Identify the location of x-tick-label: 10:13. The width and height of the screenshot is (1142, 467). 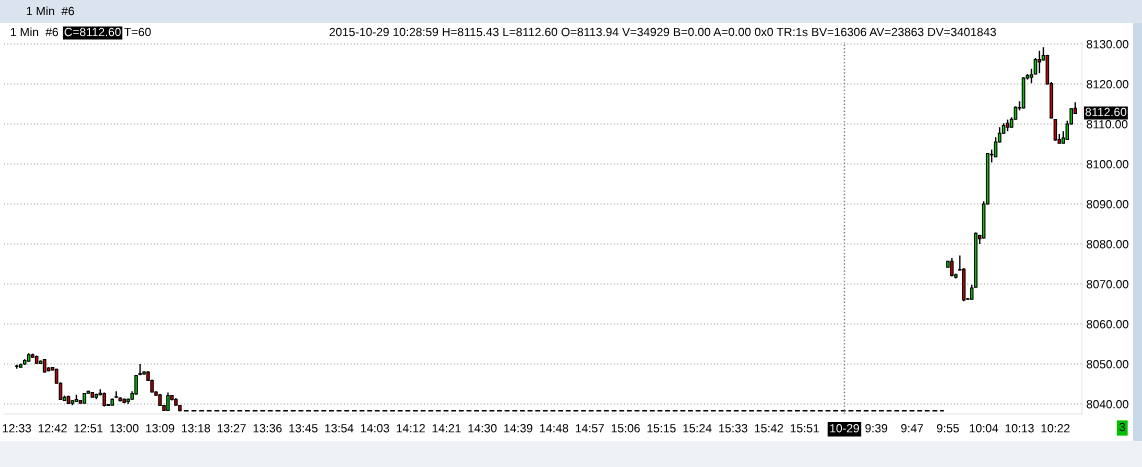
(1019, 428).